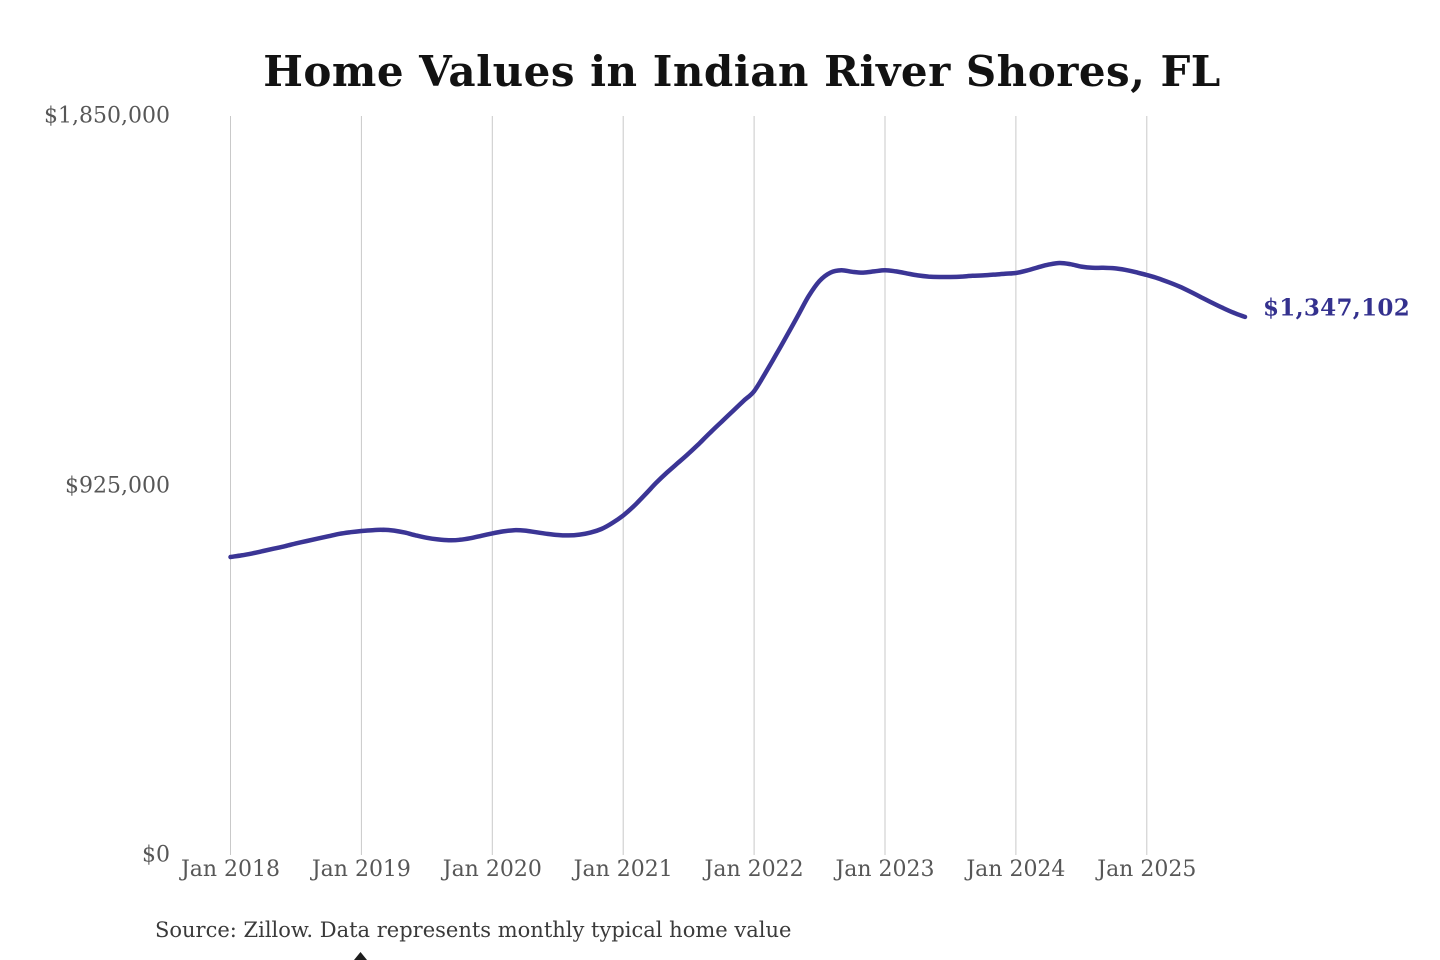 Image resolution: width=1440 pixels, height=960 pixels. What do you see at coordinates (156, 855) in the screenshot?
I see `y-axis-tick-label: $0` at bounding box center [156, 855].